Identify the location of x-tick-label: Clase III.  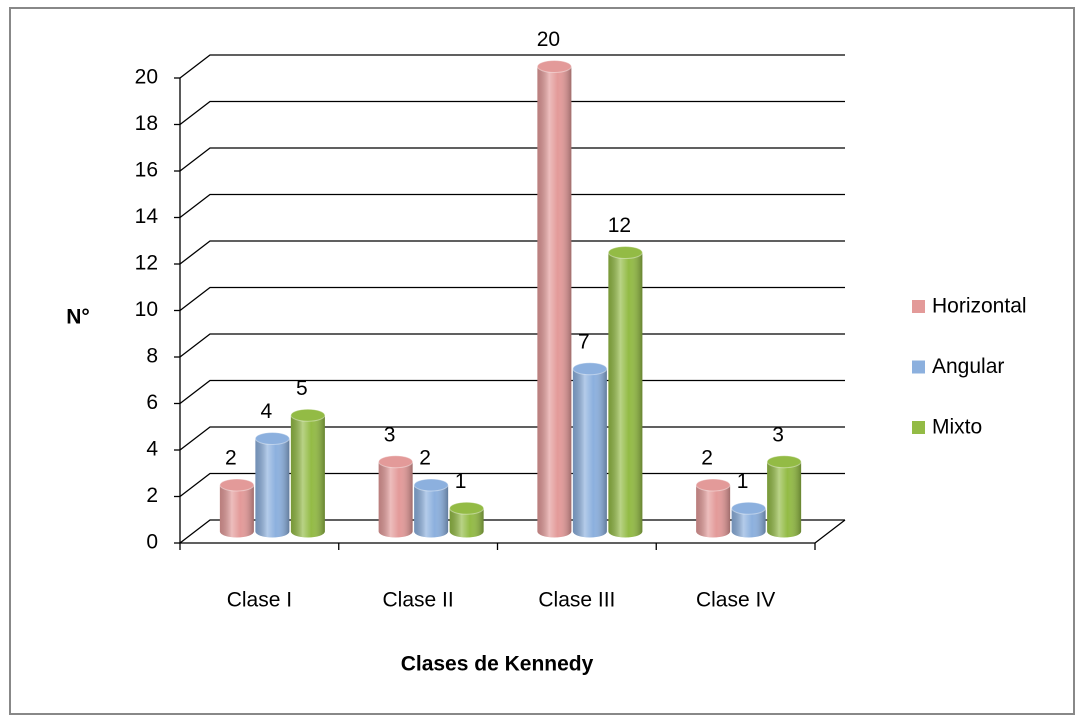
(576, 600).